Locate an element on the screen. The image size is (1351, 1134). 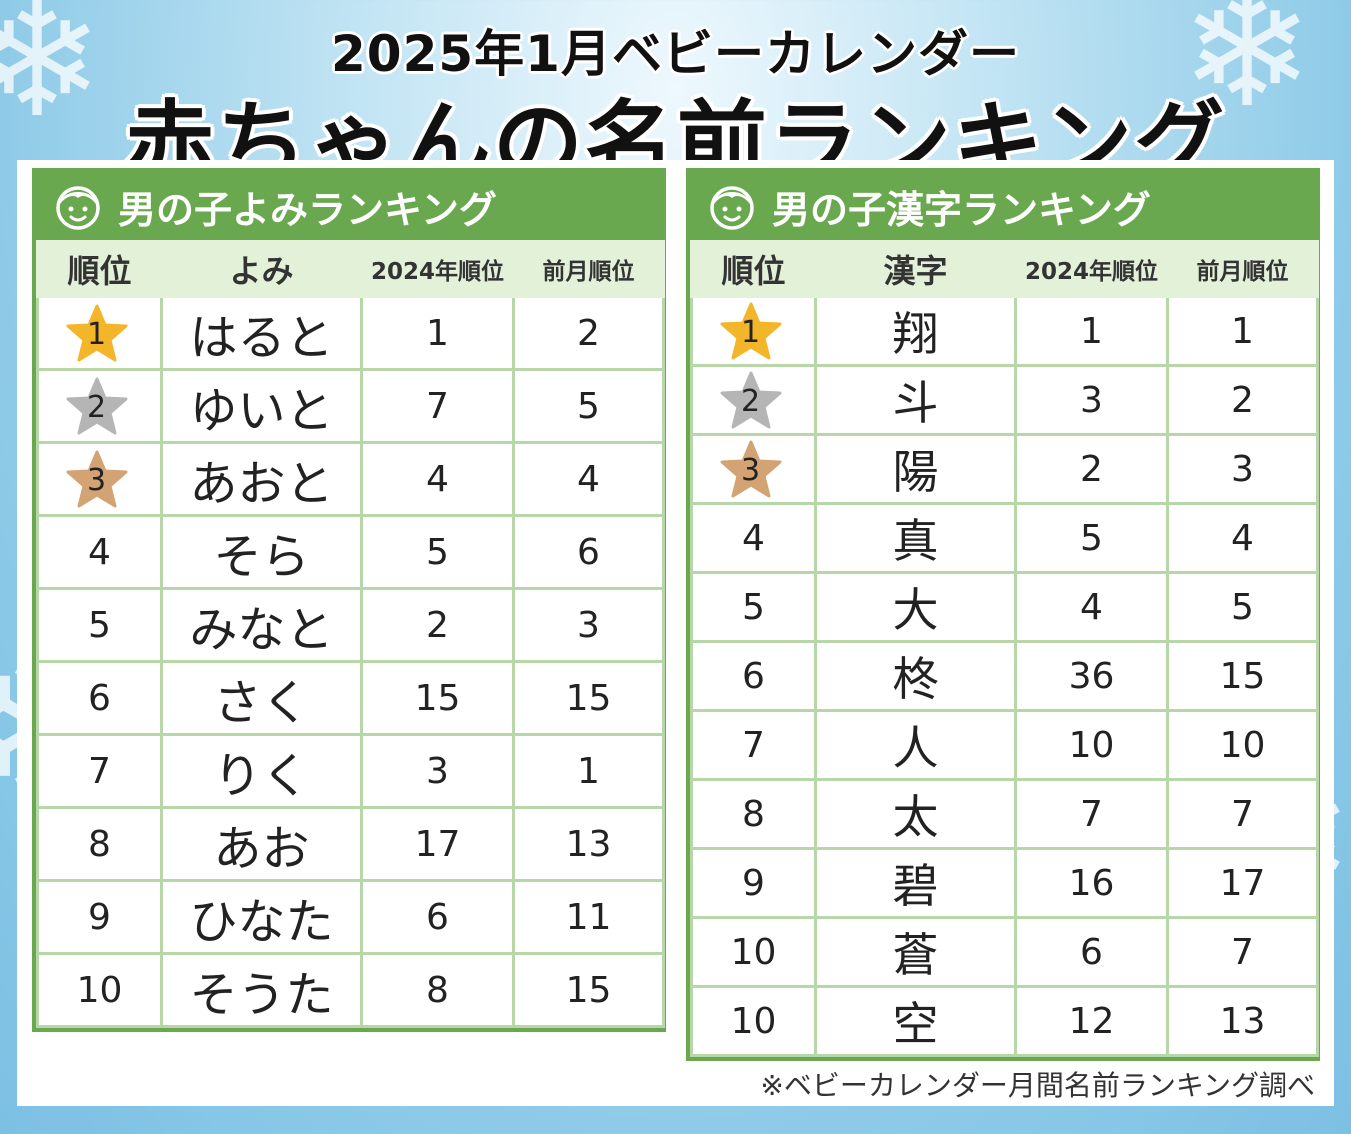
rank-2024-cell: 1 is located at coordinates (1091, 331).